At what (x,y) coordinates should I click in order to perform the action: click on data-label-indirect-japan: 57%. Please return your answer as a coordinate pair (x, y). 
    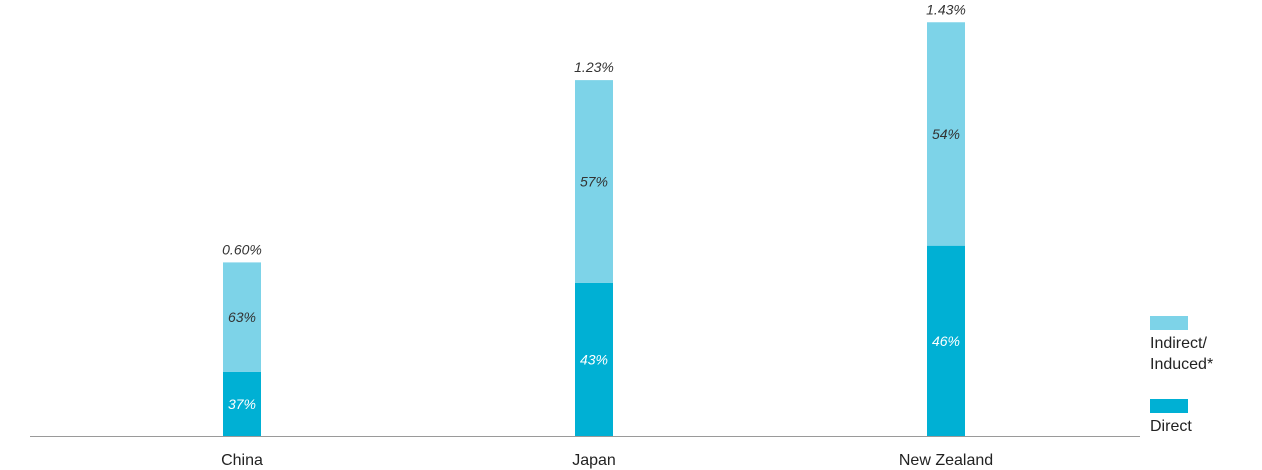
    Looking at the image, I should click on (594, 182).